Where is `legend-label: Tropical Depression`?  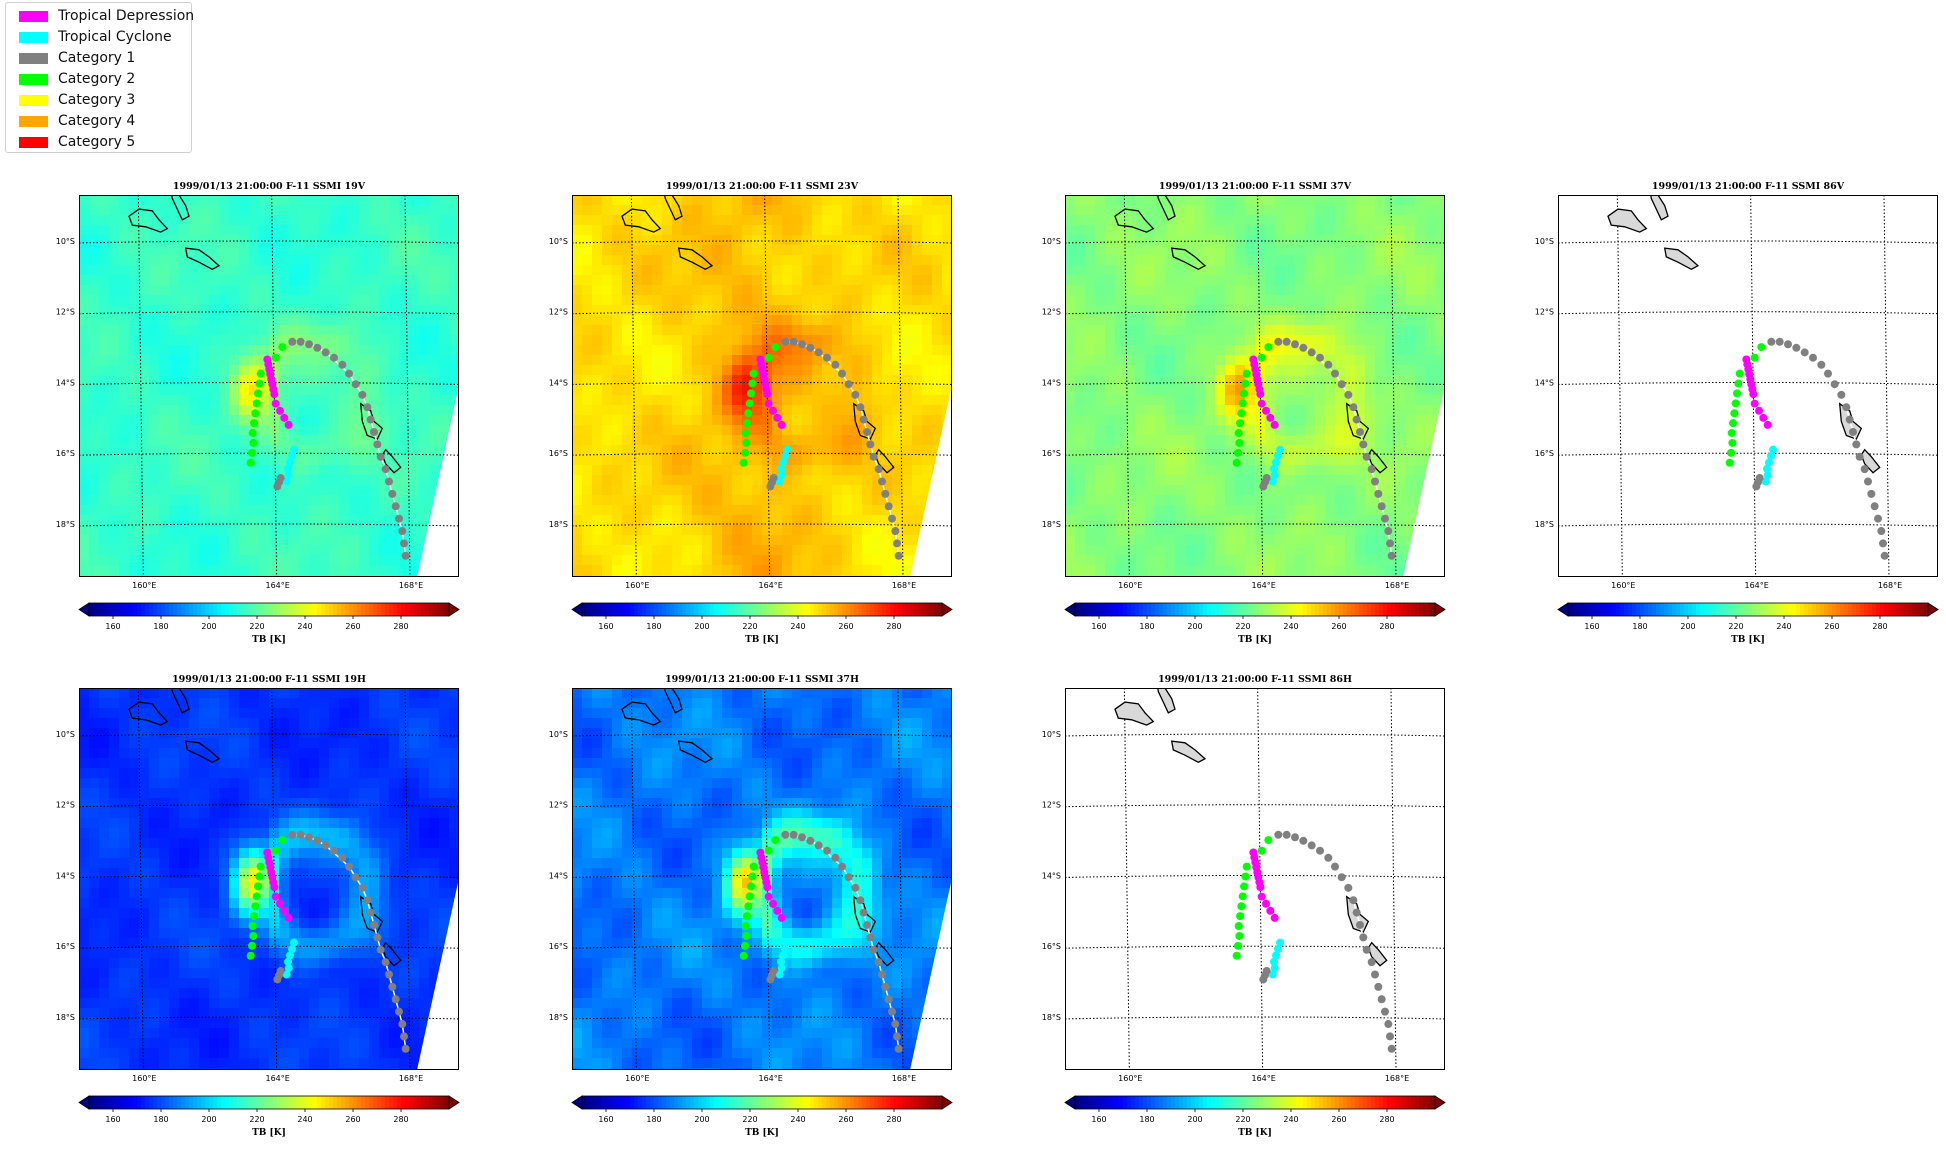
legend-label: Tropical Depression is located at coordinates (126, 16).